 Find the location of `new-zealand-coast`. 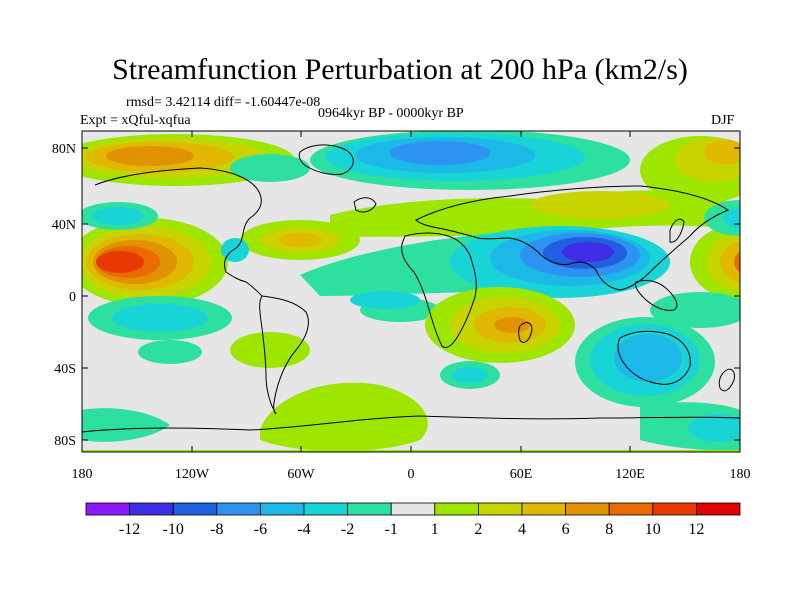

new-zealand-coast is located at coordinates (726, 380).